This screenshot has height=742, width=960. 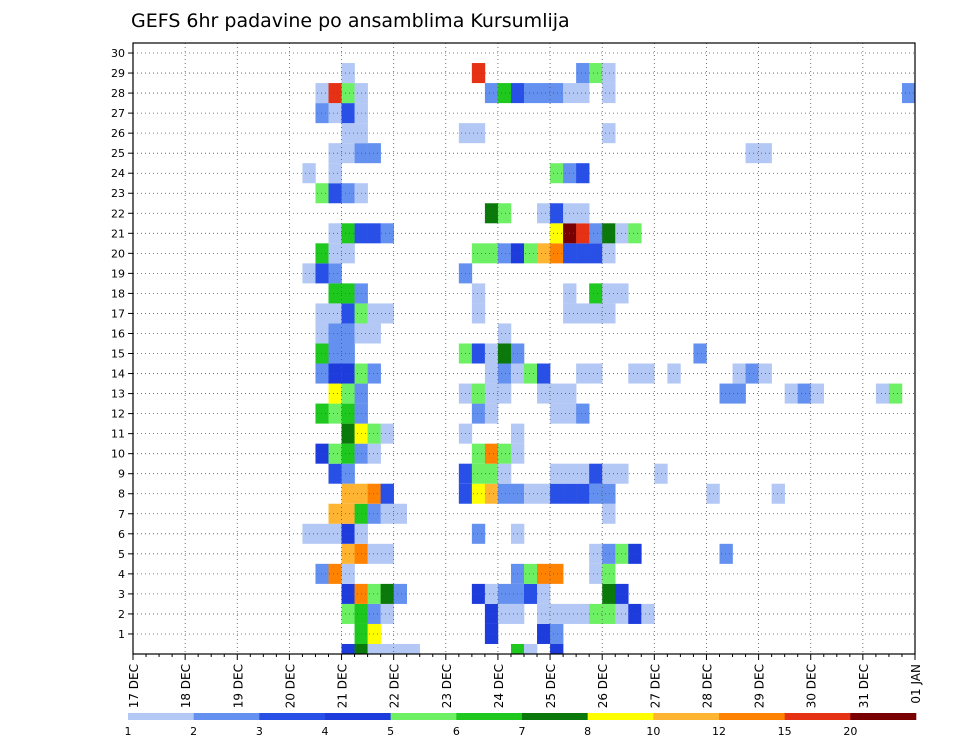 I want to click on x-tick-label: 01 JAN, so click(x=916, y=684).